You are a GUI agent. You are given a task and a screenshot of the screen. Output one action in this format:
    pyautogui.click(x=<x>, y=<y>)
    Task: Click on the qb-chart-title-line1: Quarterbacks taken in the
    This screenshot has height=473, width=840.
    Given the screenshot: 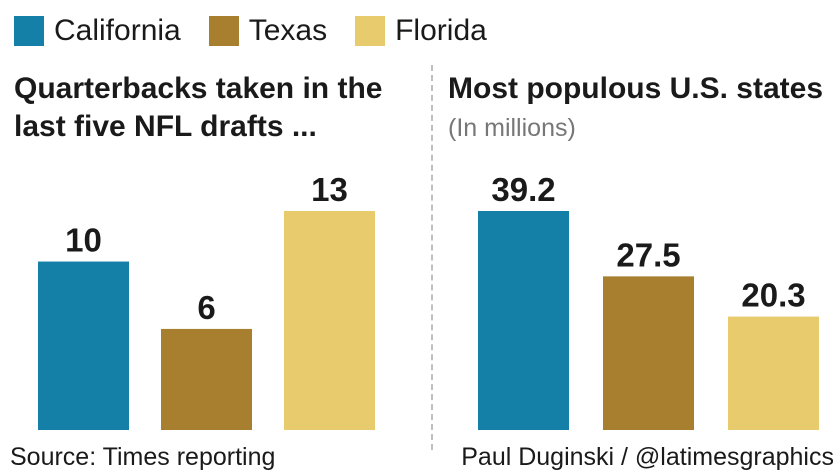 What is the action you would take?
    pyautogui.click(x=198, y=88)
    